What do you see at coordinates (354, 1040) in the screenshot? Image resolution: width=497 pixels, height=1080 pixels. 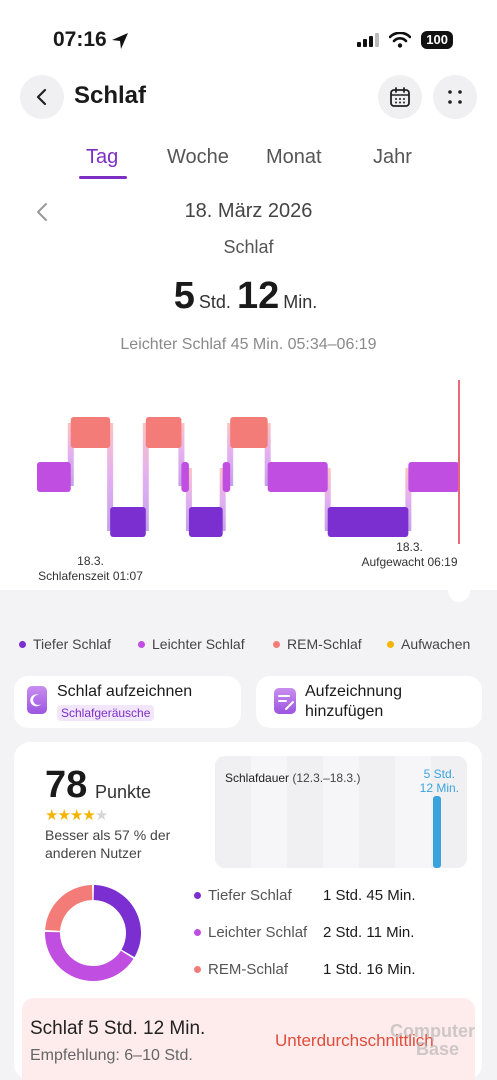 I see `summary-status: Unterdurchschnittlich` at bounding box center [354, 1040].